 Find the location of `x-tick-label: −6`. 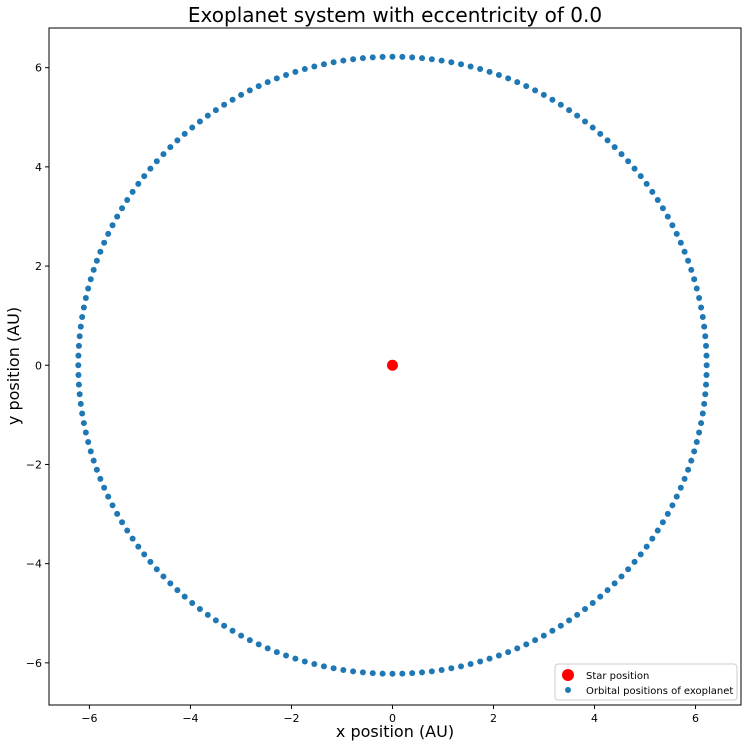

x-tick-label: −6 is located at coordinates (89, 718).